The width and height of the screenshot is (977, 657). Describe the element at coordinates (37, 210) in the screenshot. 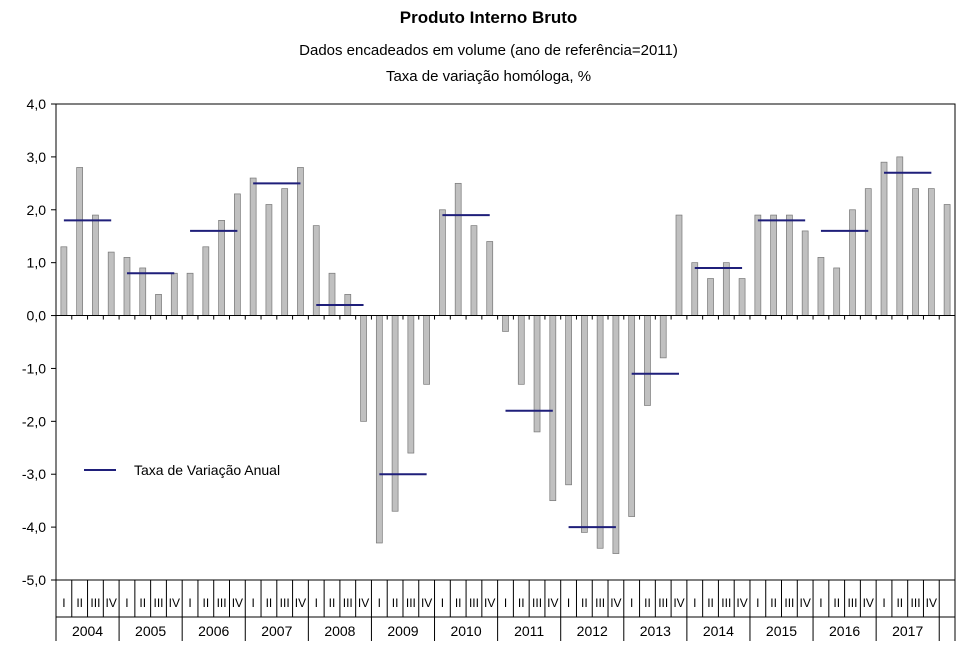

I see `y-tick-label: 2,0` at that location.